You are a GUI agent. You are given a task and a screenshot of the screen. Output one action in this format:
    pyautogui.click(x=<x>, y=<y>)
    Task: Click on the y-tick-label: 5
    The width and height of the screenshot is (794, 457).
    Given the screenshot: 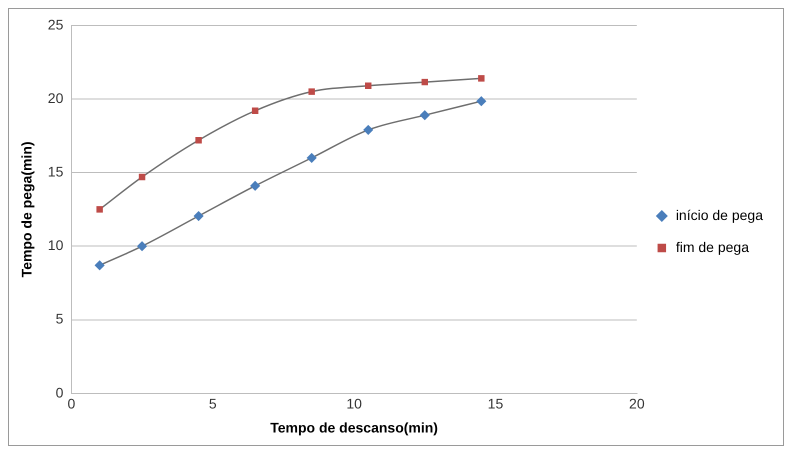 What is the action you would take?
    pyautogui.click(x=60, y=318)
    